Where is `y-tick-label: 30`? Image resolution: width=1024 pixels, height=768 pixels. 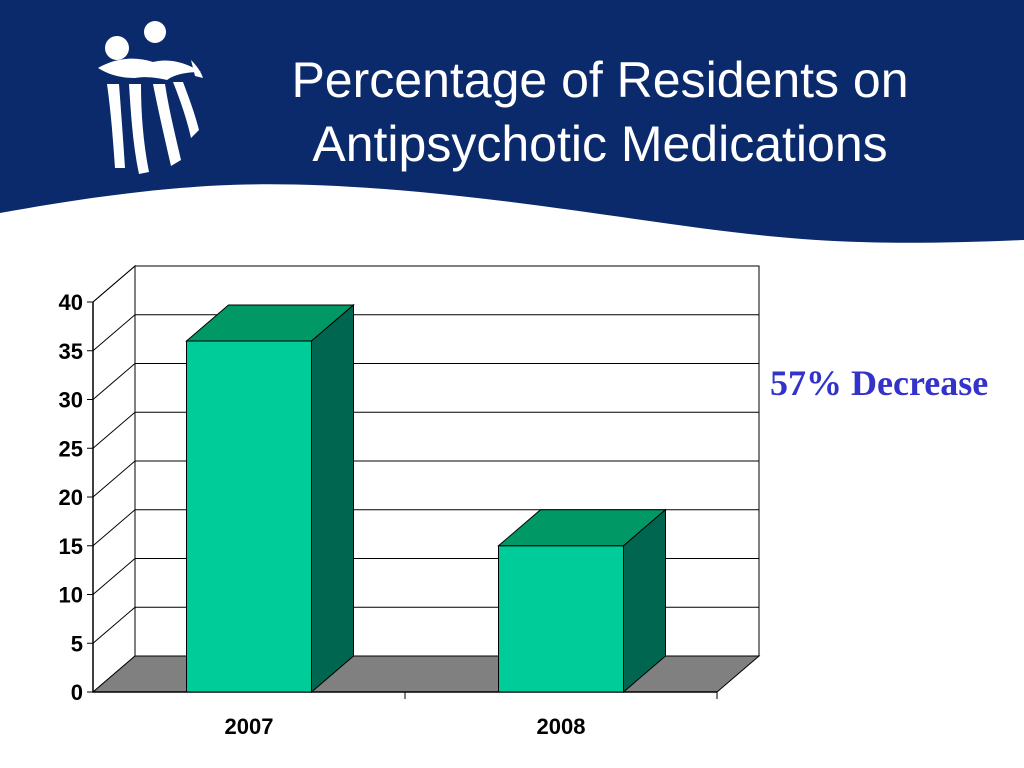
y-tick-label: 30 is located at coordinates (71, 400).